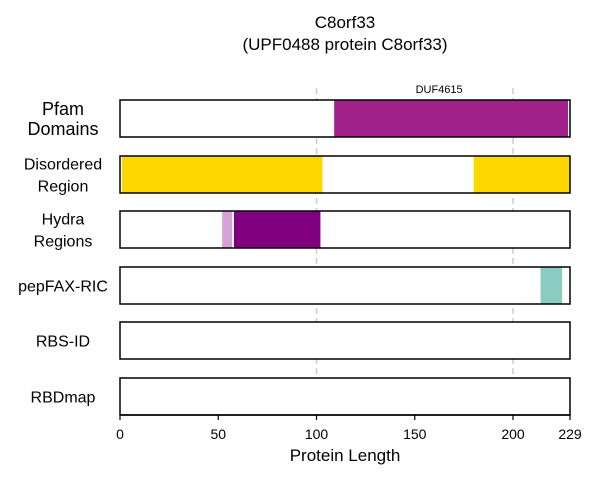 The image size is (600, 480). I want to click on x-tick-label: 50, so click(218, 434).